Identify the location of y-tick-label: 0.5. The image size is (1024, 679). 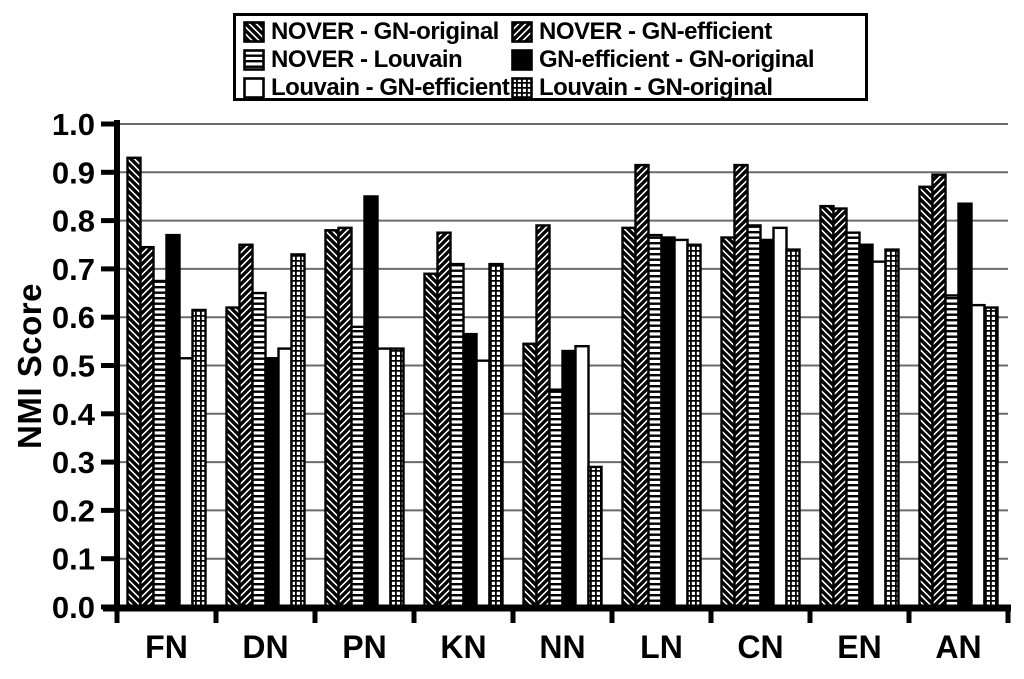
(73, 366).